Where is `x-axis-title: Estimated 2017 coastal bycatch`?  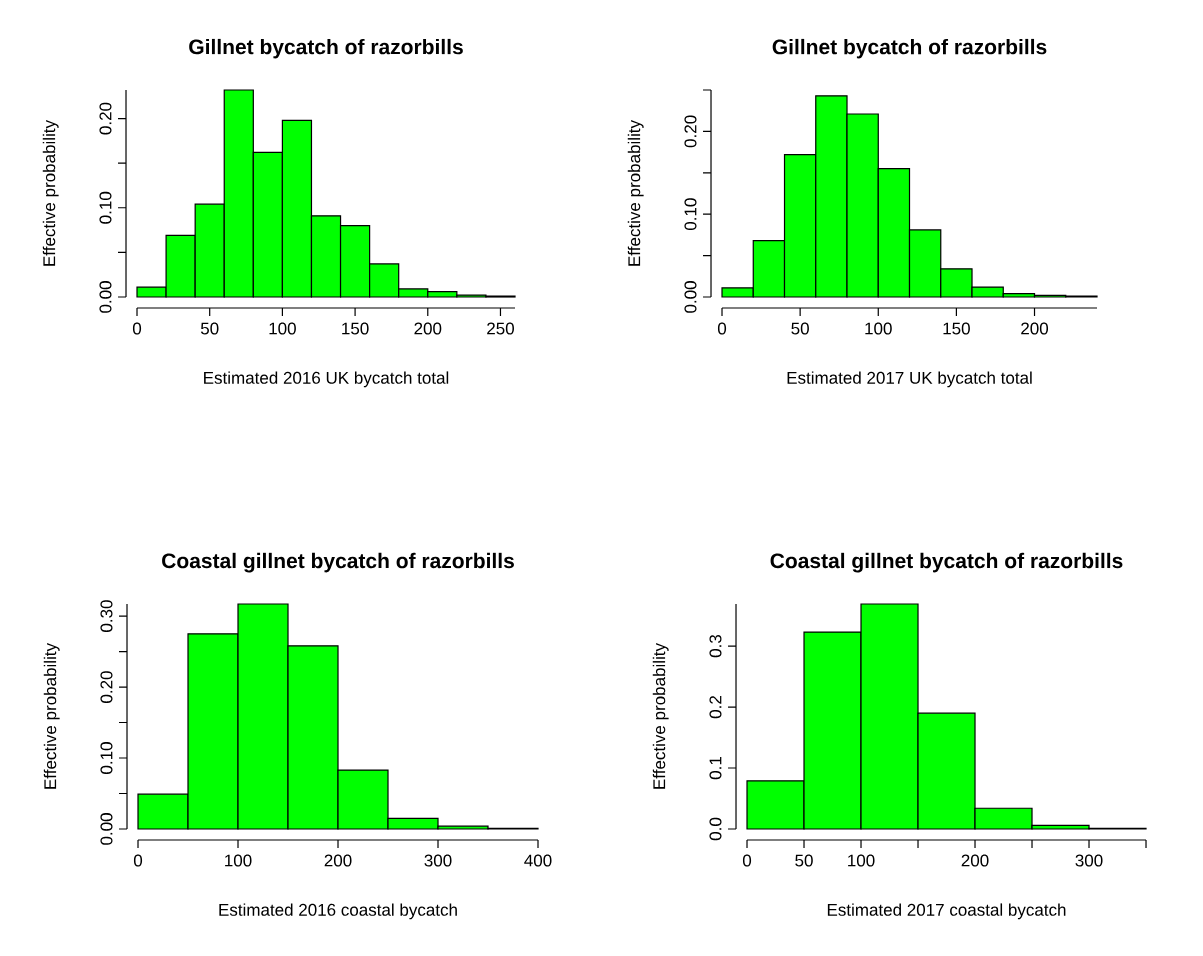
x-axis-title: Estimated 2017 coastal bycatch is located at coordinates (946, 911).